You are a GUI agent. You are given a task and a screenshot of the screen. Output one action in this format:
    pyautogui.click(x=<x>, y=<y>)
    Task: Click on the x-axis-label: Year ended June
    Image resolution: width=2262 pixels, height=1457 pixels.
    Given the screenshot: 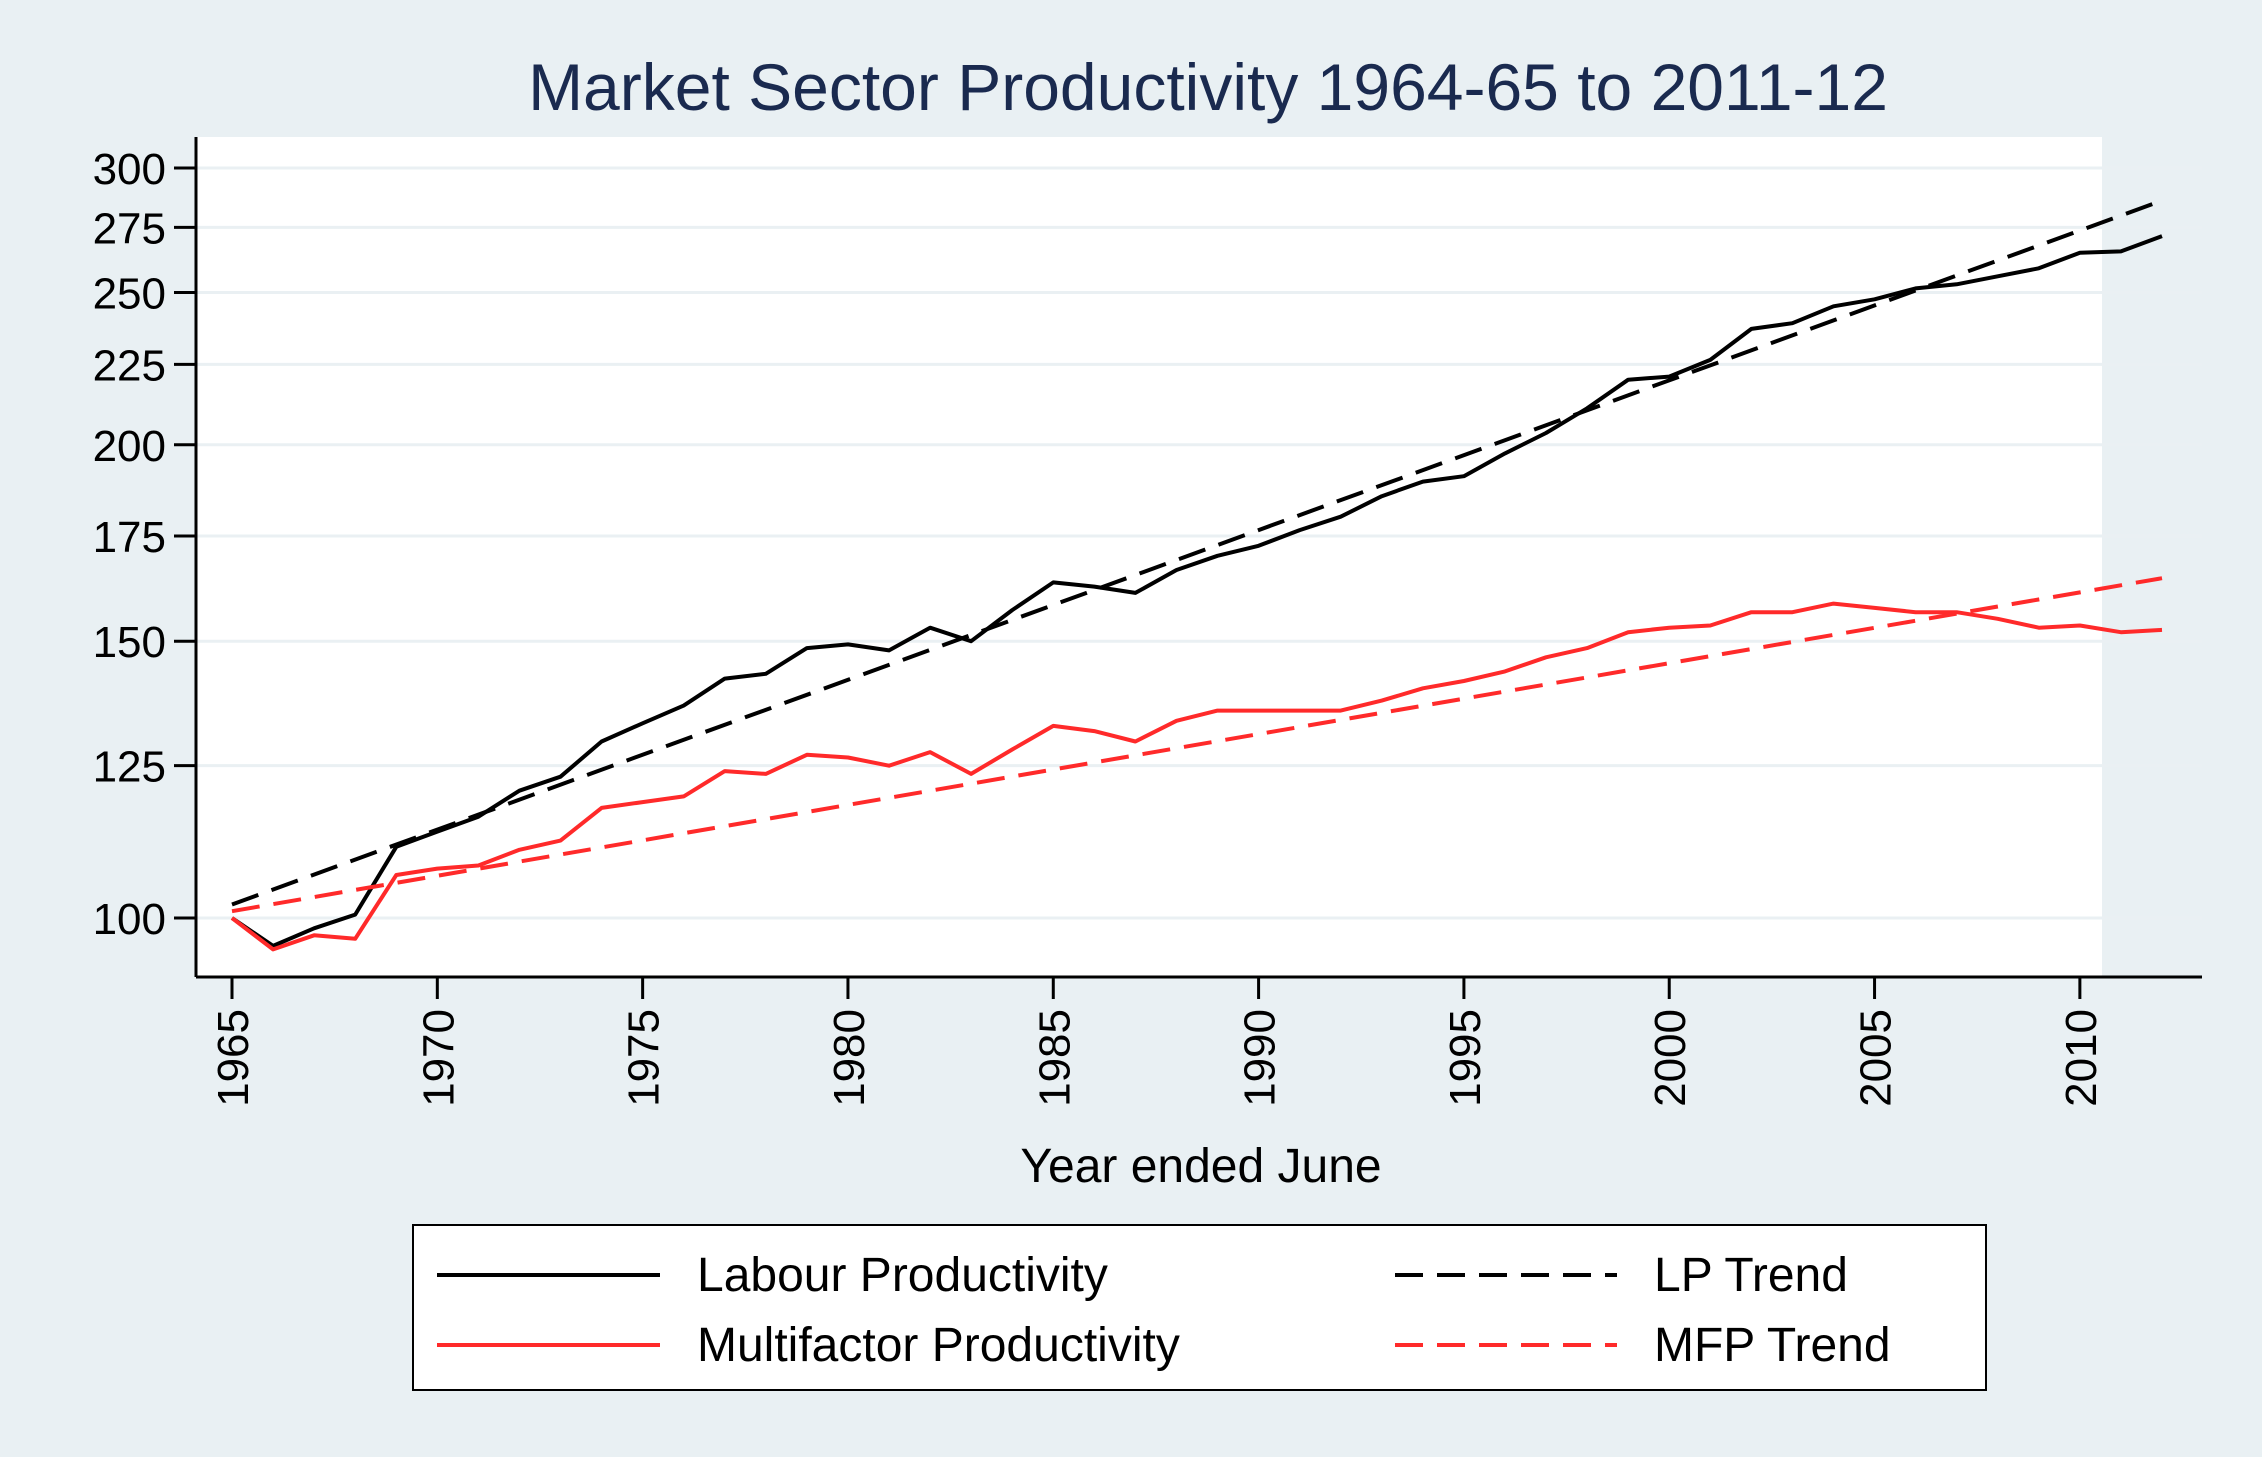 What is the action you would take?
    pyautogui.click(x=1200, y=1166)
    